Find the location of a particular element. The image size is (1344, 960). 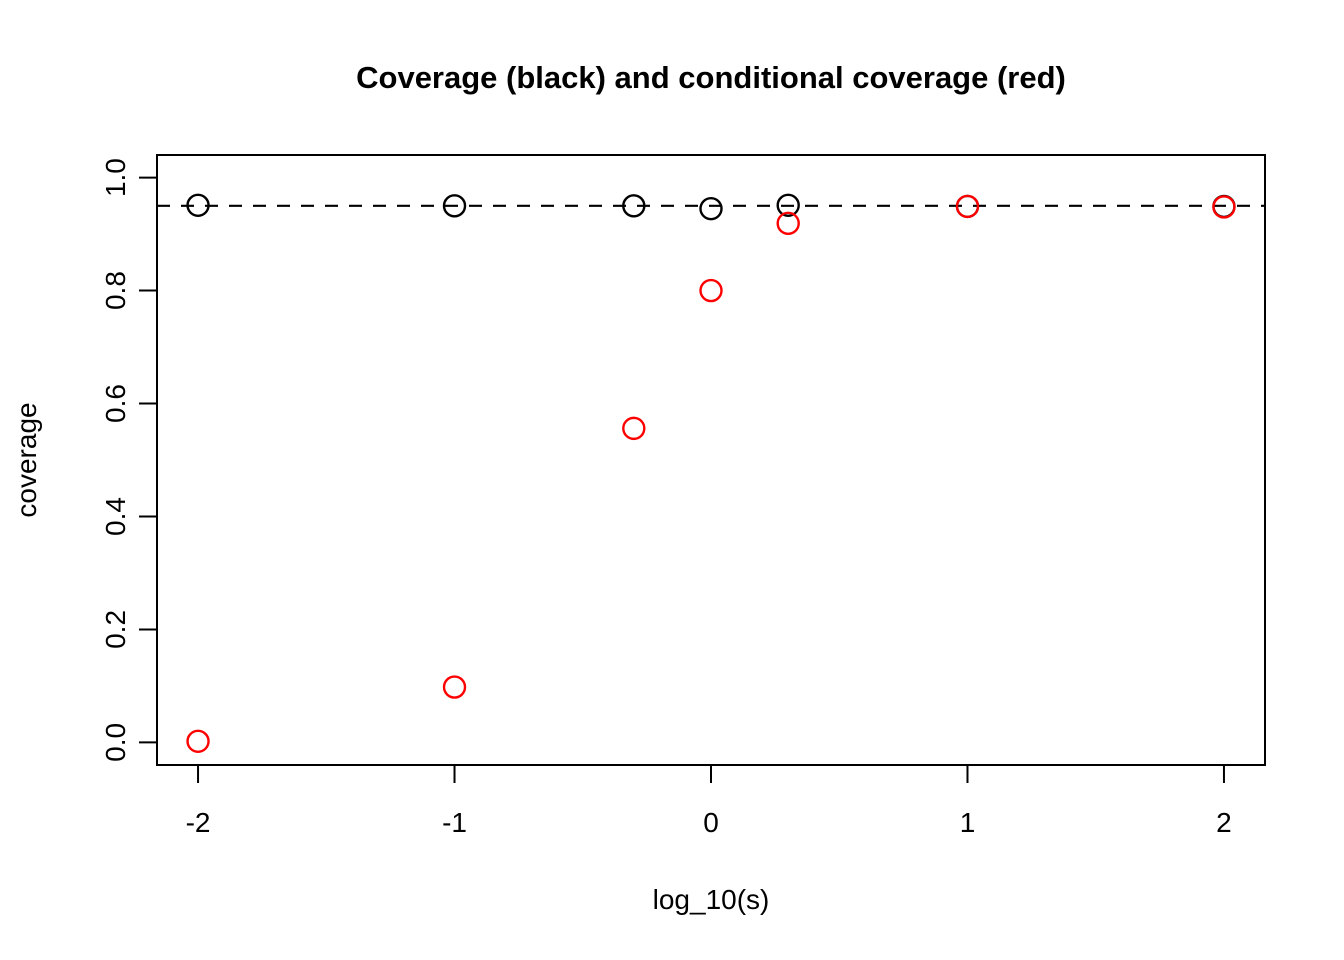

x-tick-label: -2 is located at coordinates (198, 822).